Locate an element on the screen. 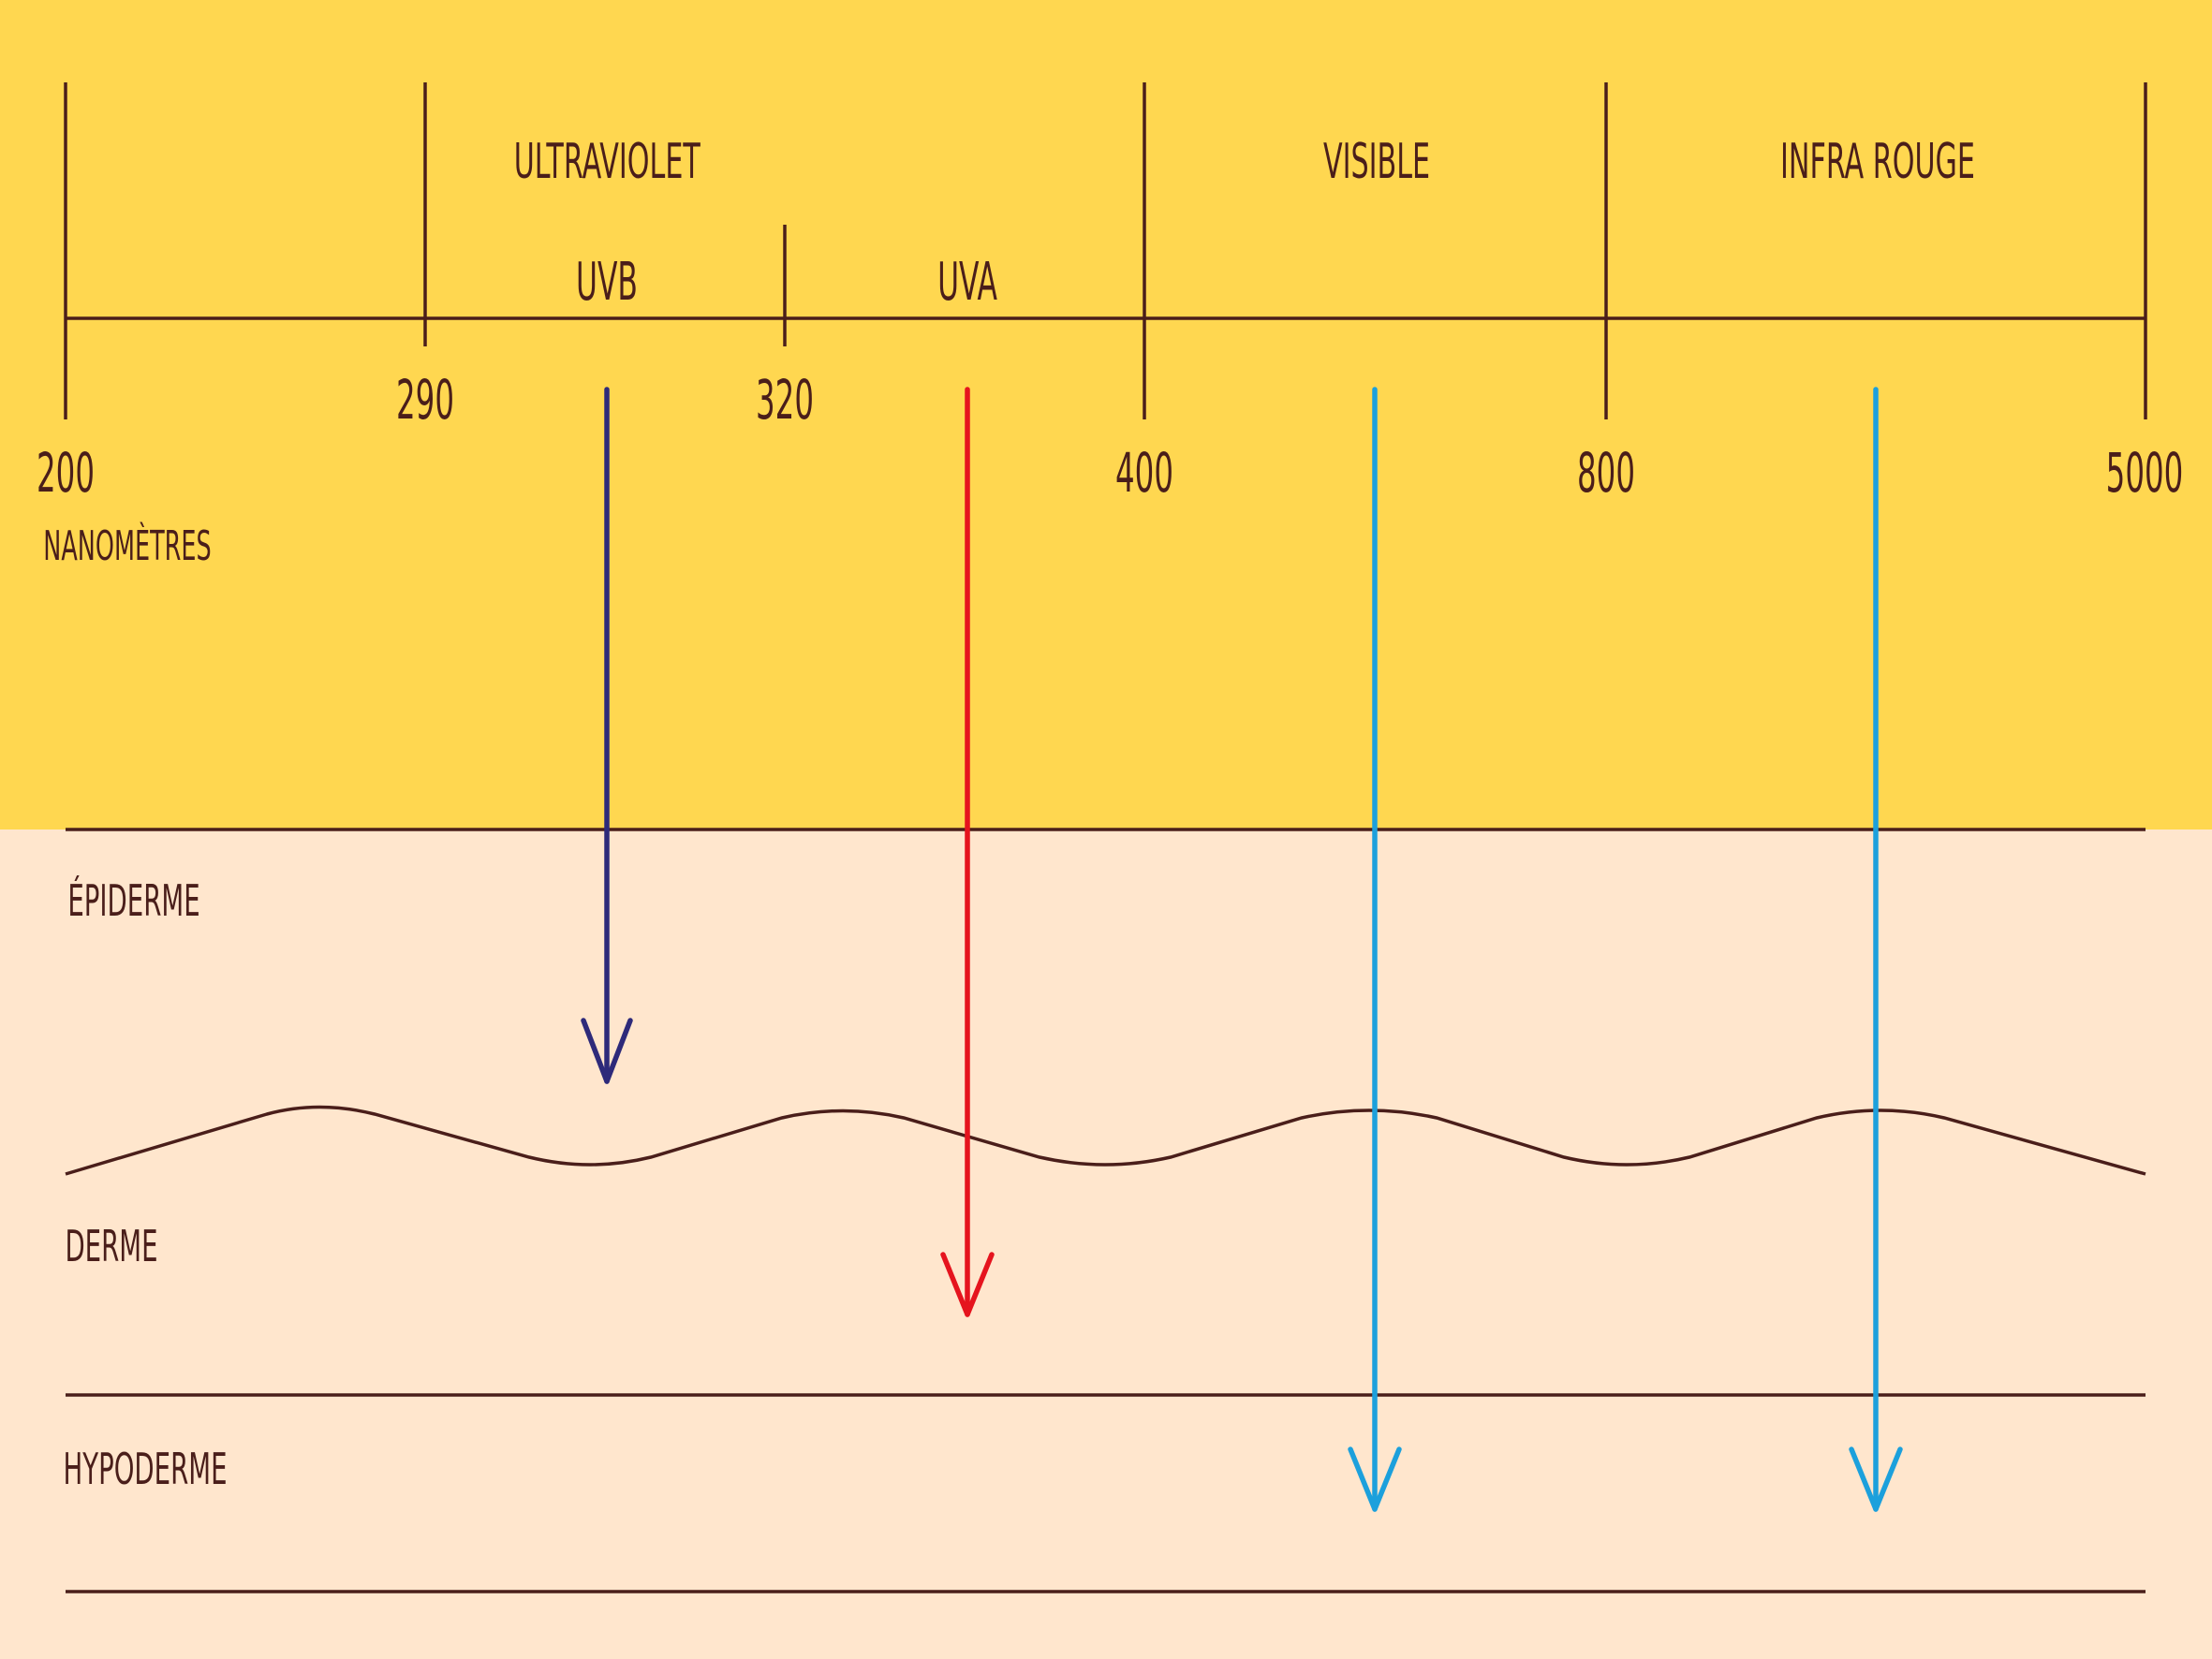 Image resolution: width=2212 pixels, height=1659 pixels. band-label-visible: VISIBLE is located at coordinates (1376, 163).